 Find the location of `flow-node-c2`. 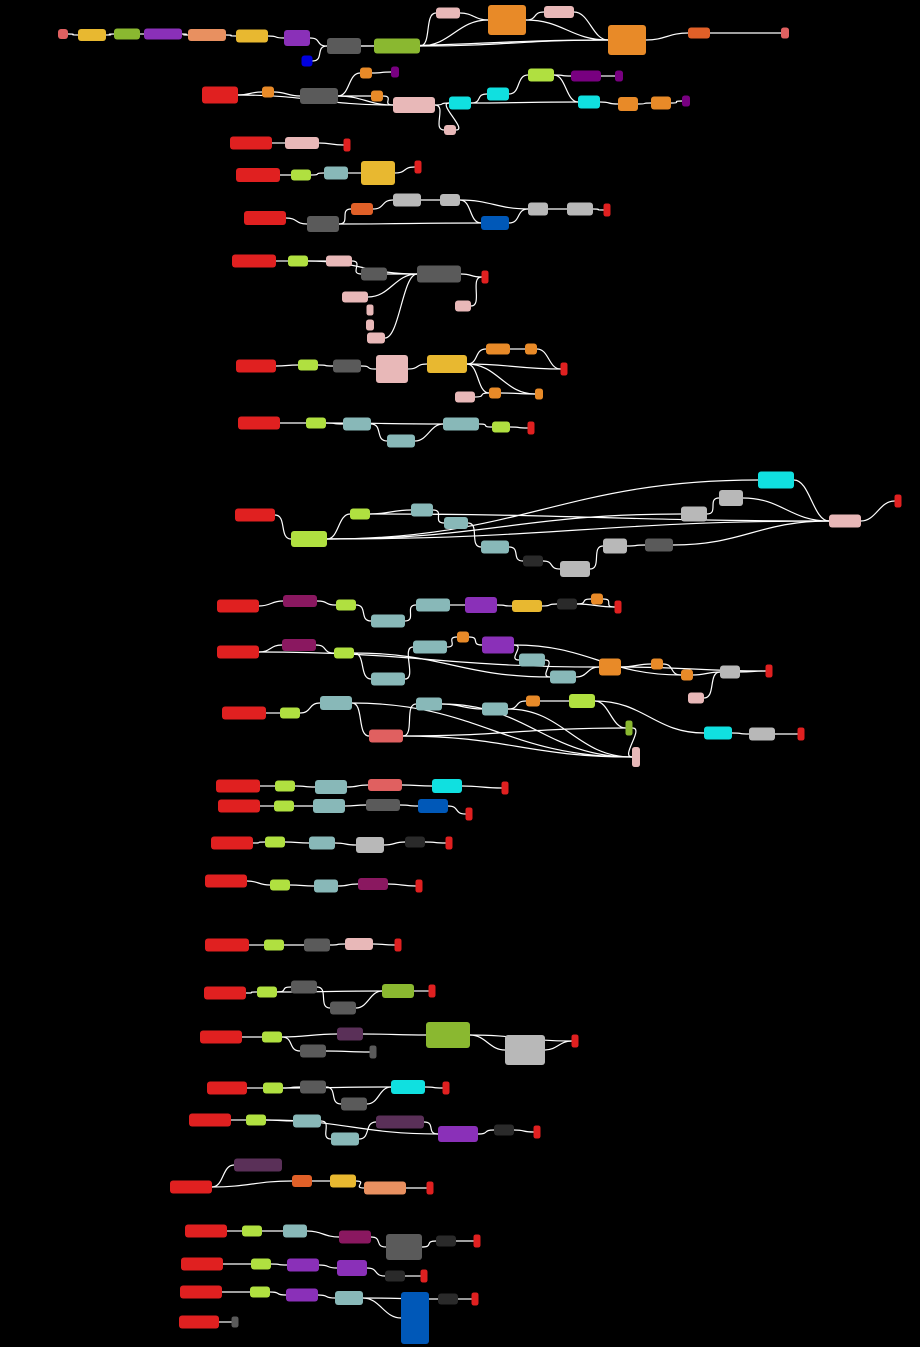

flow-node-c2 is located at coordinates (302, 143).